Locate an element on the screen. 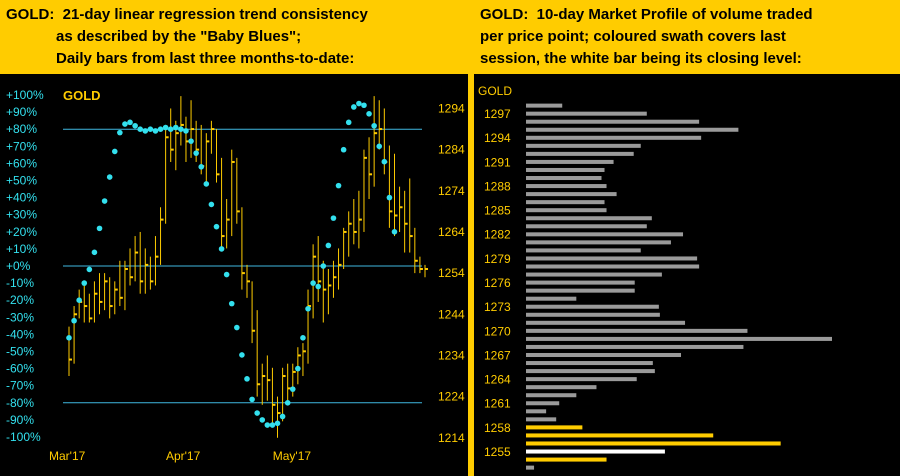  price-label: 1282 is located at coordinates (497, 235).